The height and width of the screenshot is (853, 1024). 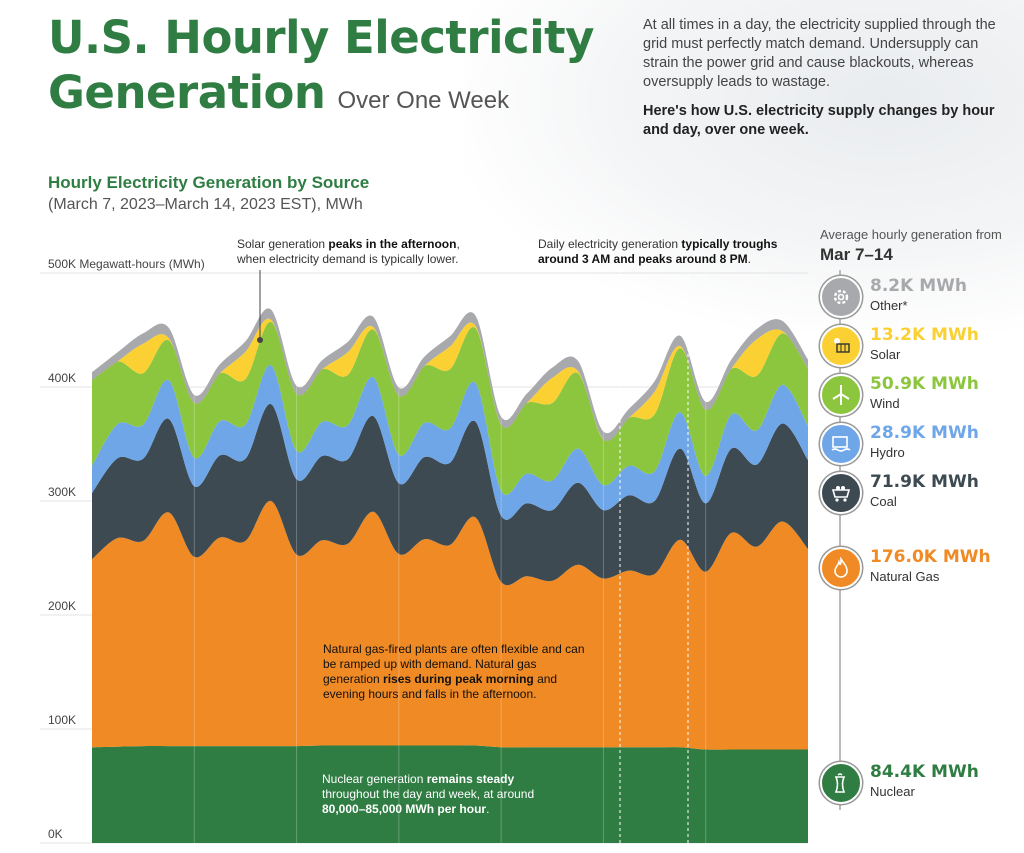 What do you see at coordinates (610, 244) in the screenshot?
I see `annotation-daily-text: Daily electricity generation` at bounding box center [610, 244].